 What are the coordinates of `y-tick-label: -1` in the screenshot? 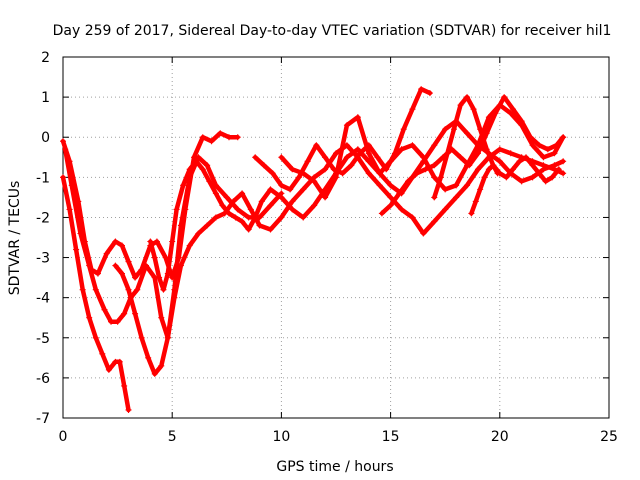 It's located at (43, 178).